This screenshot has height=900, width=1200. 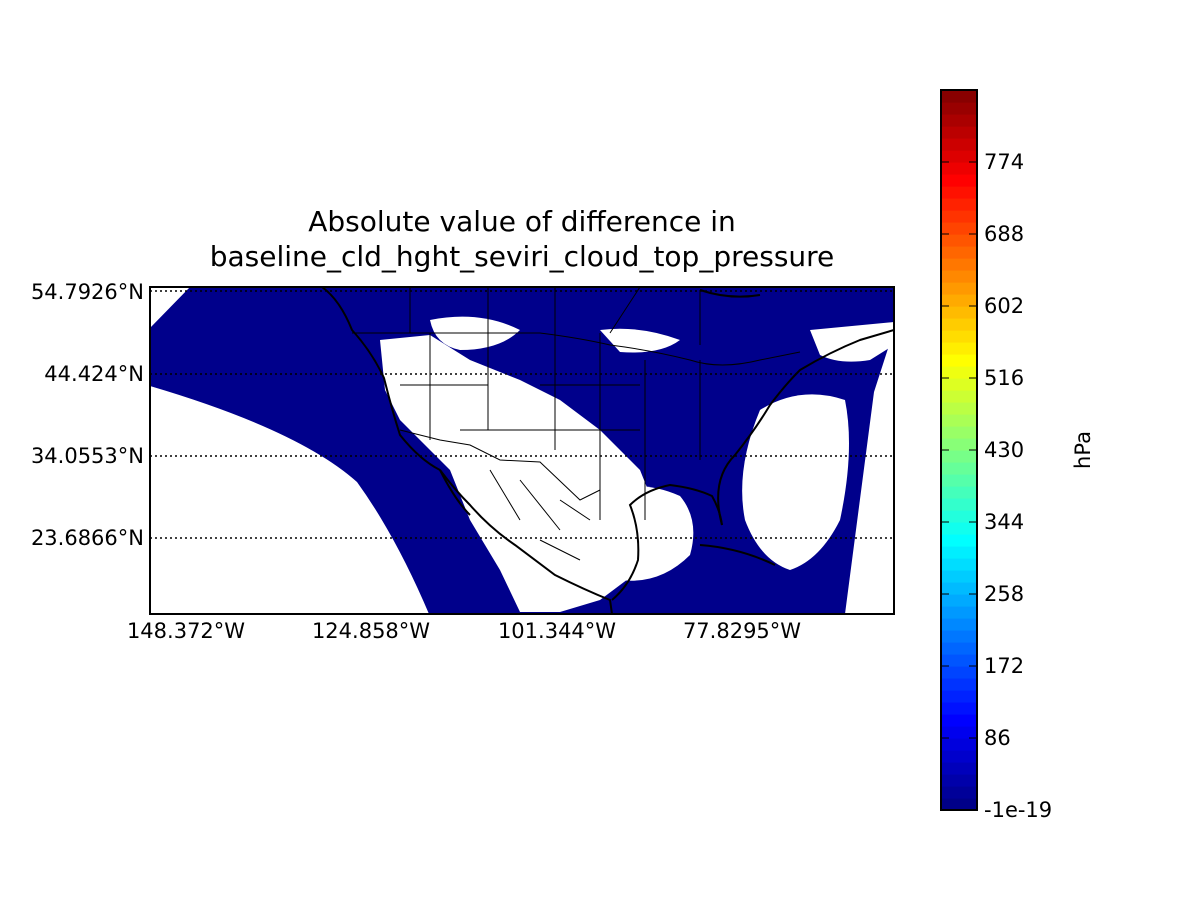 What do you see at coordinates (186, 631) in the screenshot?
I see `meridian-label: 148.372°W` at bounding box center [186, 631].